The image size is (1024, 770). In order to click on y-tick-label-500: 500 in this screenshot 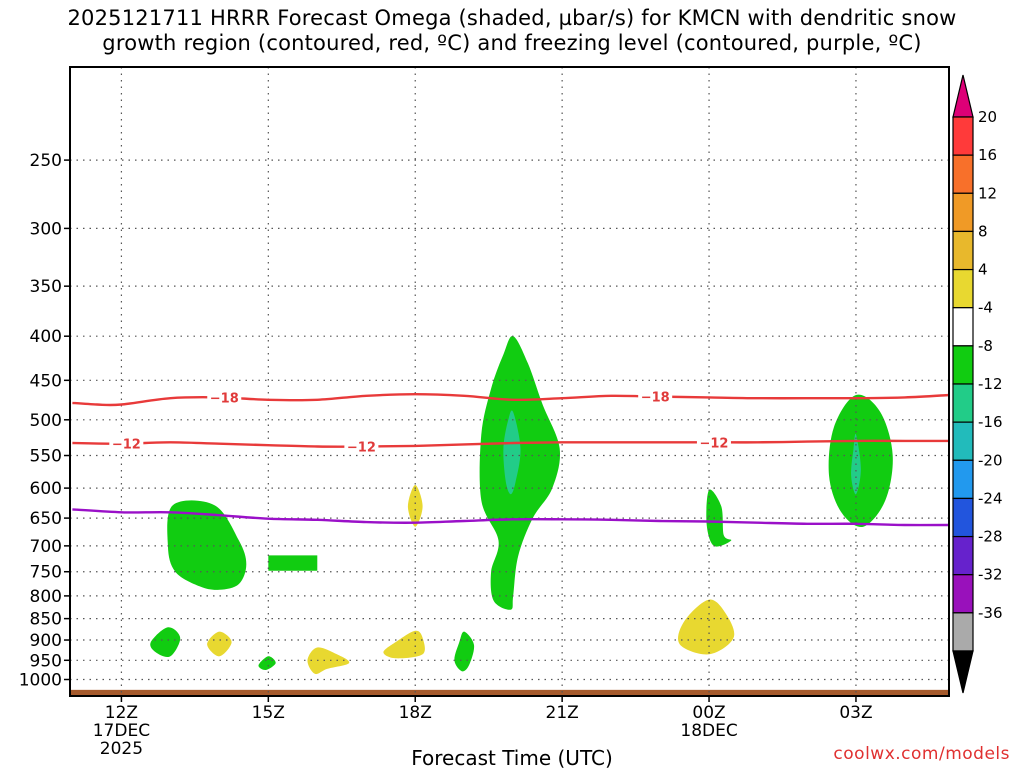, I will do `click(46, 421)`.